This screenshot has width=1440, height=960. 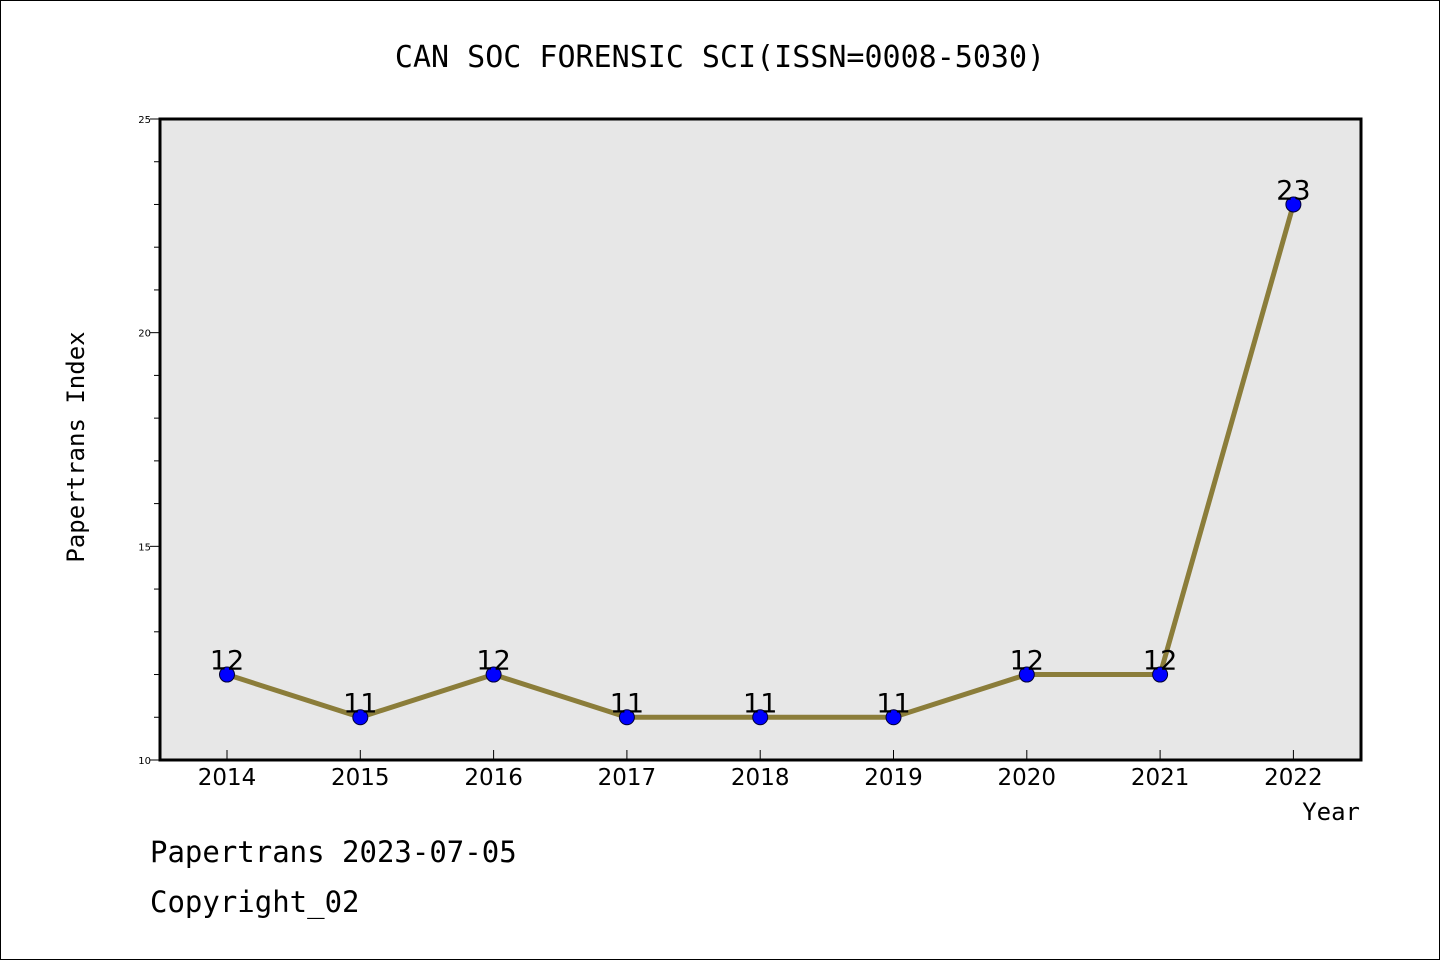 I want to click on x-axis: 2014 2015 2016 2017 2018 2019 2020 2021 2022, so click(x=760, y=770).